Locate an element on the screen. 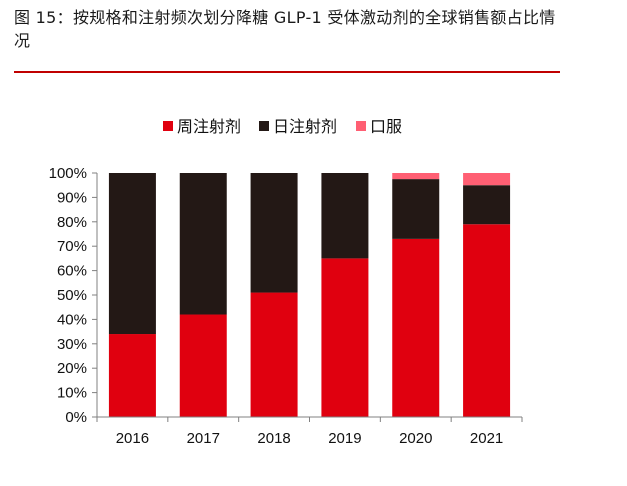  figure-title: 图 15：按规格和注射频次划分降糖 GLP-1 受体激动剂的全球销售额占比情况 is located at coordinates (285, 29).